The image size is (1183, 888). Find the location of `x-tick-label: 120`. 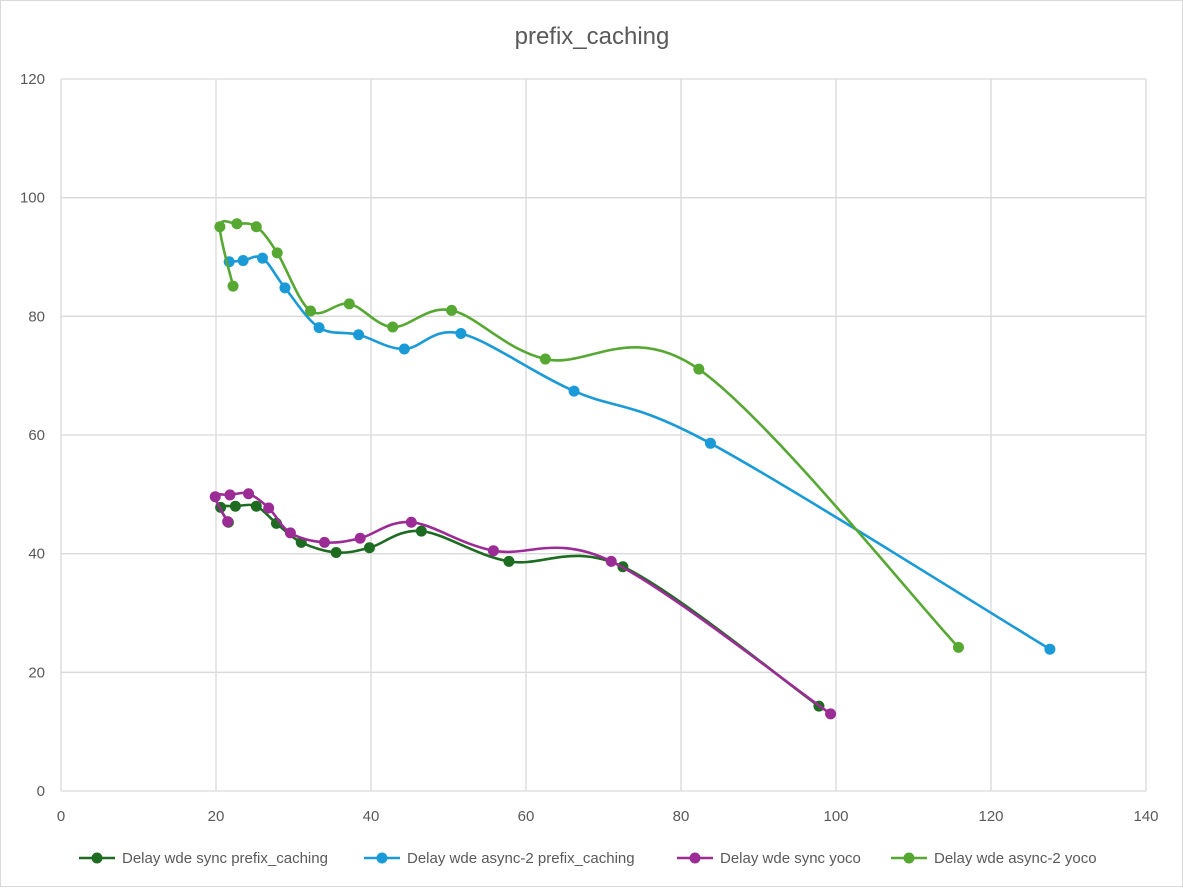

x-tick-label: 120 is located at coordinates (990, 816).